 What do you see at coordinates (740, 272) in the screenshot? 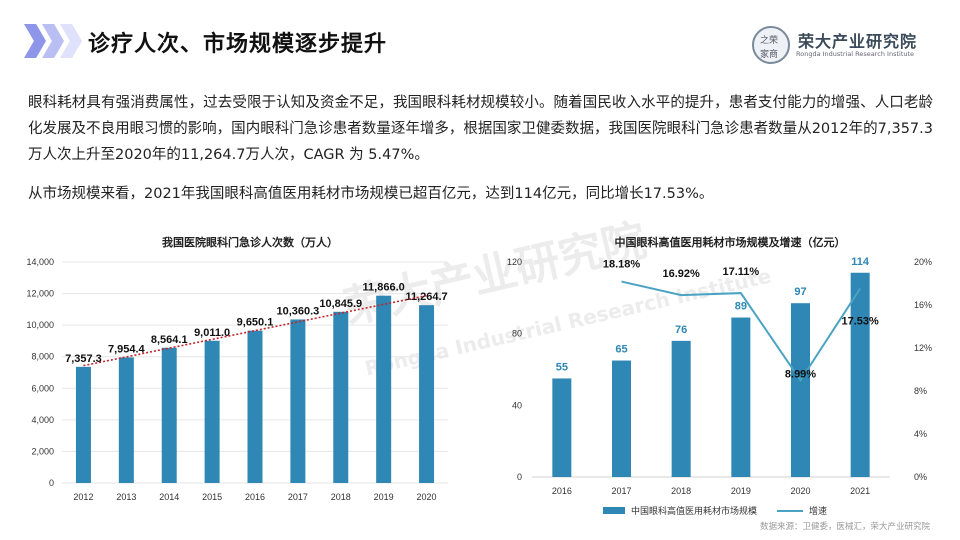
I see `growth-label: 17.11%` at bounding box center [740, 272].